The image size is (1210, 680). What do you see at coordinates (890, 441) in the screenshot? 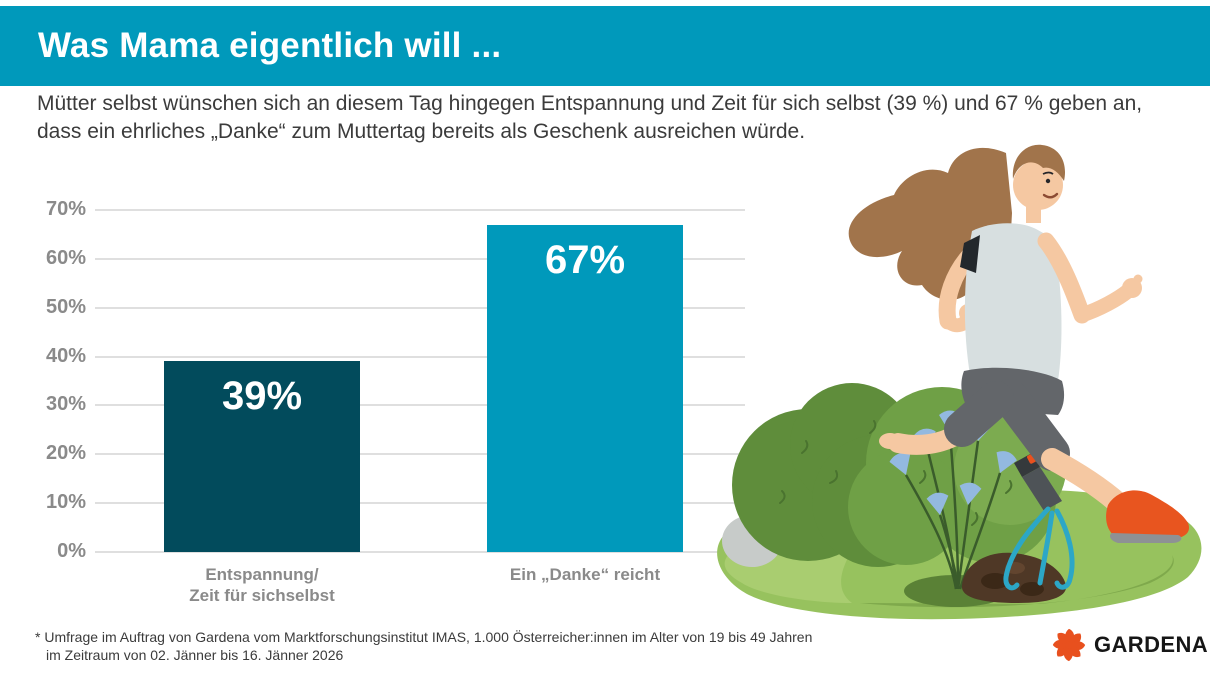
I see `back-foot` at bounding box center [890, 441].